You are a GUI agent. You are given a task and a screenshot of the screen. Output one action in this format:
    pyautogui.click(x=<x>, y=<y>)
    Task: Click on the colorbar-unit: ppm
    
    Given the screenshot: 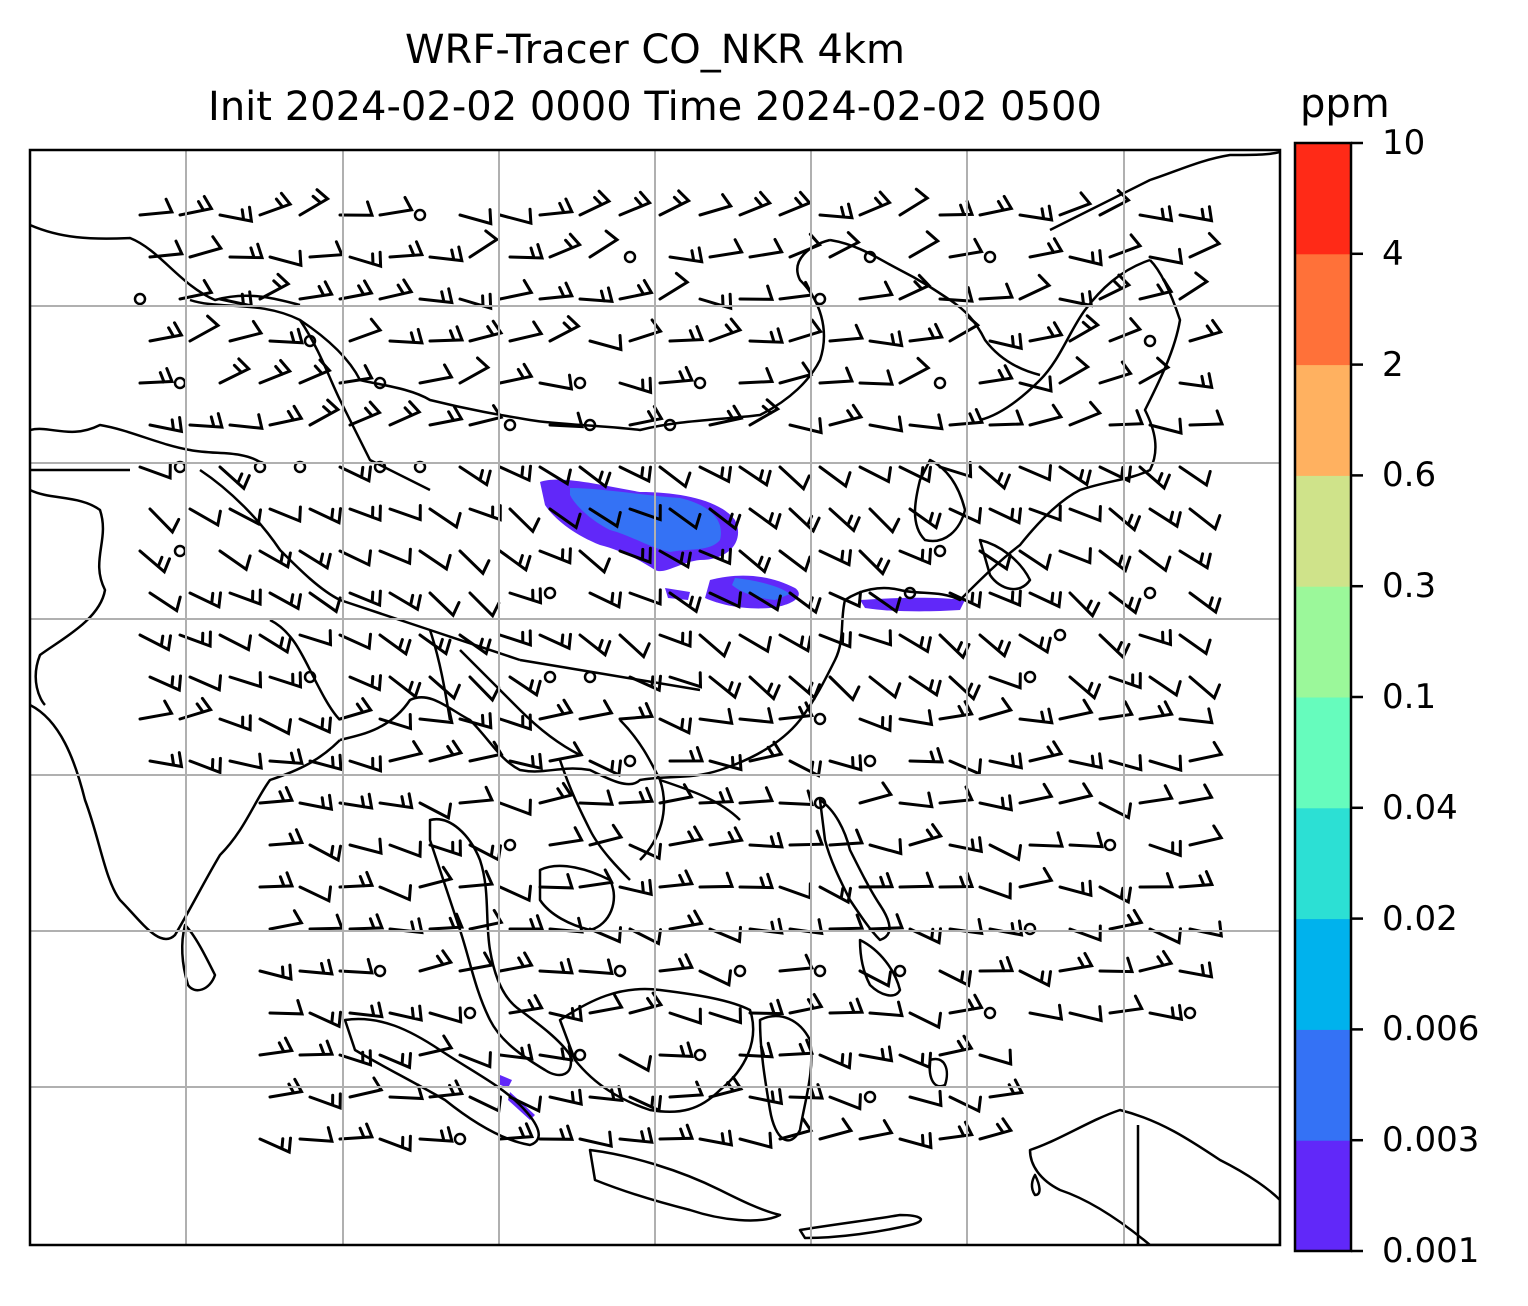 What is the action you would take?
    pyautogui.click(x=1345, y=104)
    